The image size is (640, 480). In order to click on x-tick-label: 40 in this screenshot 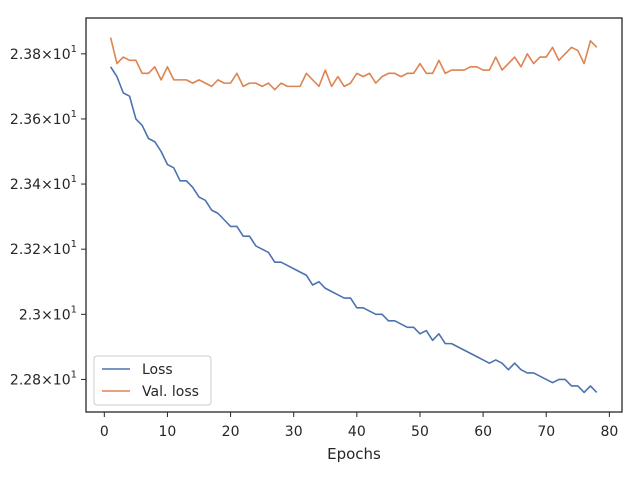, I will do `click(357, 432)`.